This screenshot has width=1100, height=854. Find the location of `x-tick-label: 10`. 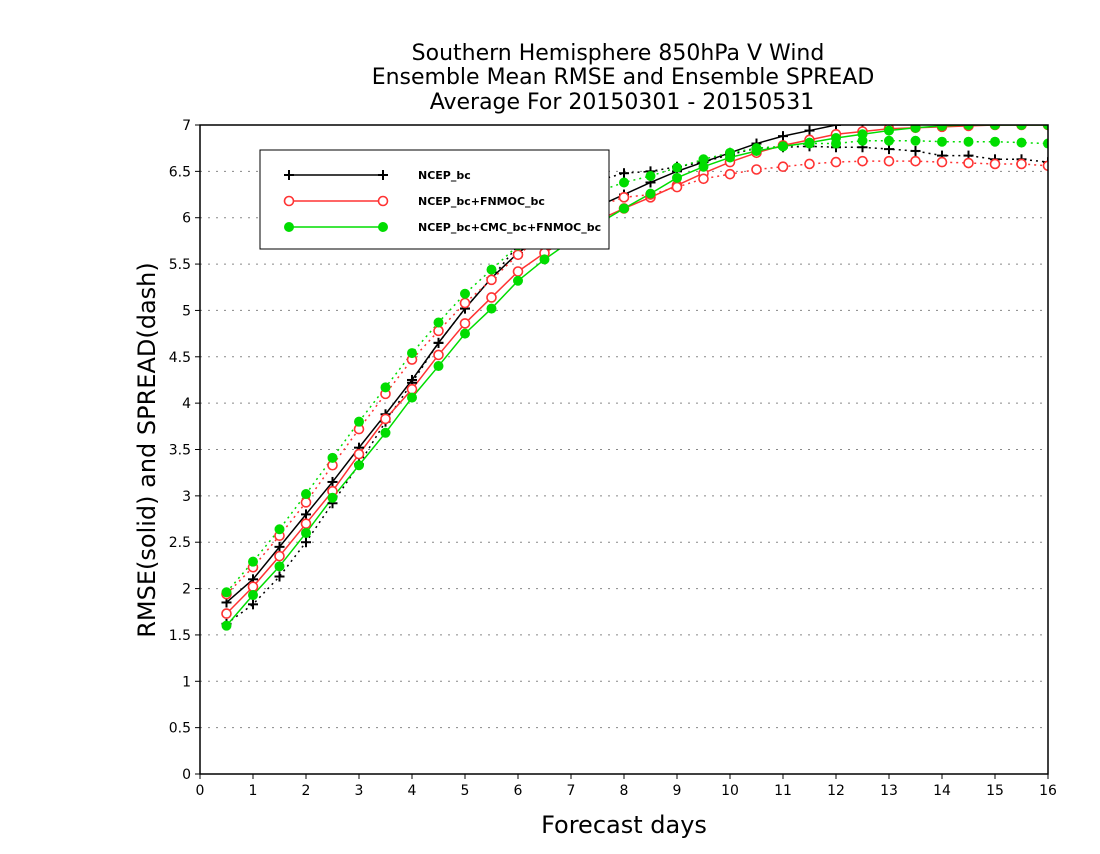

x-tick-label: 10 is located at coordinates (730, 791).